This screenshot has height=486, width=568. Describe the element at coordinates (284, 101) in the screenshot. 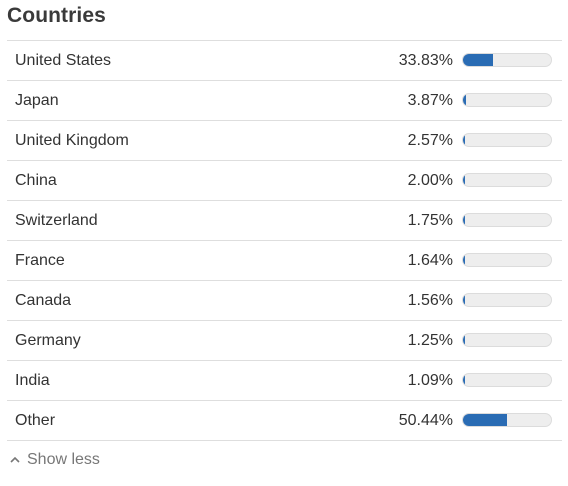

I see `list-item: Japan 3.87%` at that location.